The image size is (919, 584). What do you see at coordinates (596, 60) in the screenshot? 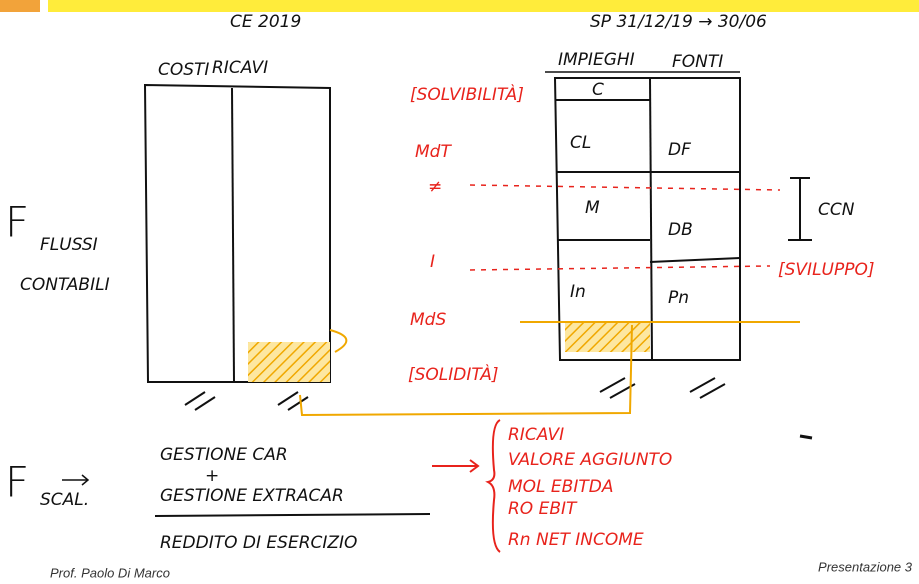
I see `label: IMPIEGHI` at bounding box center [596, 60].